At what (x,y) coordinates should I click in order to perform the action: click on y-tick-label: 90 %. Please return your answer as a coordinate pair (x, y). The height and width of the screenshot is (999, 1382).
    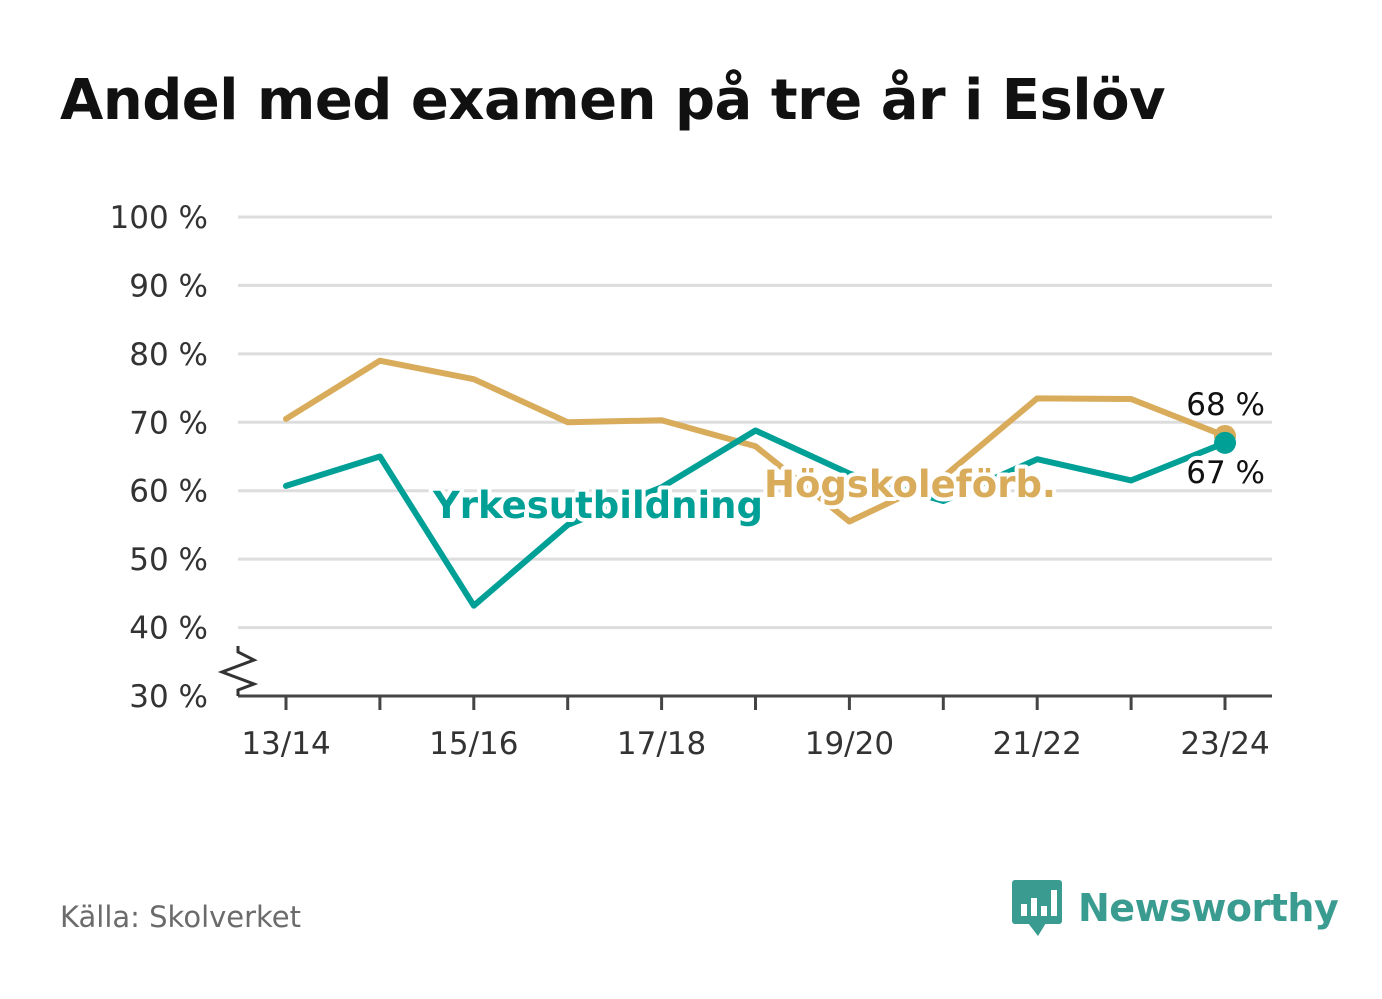
    Looking at the image, I should click on (168, 286).